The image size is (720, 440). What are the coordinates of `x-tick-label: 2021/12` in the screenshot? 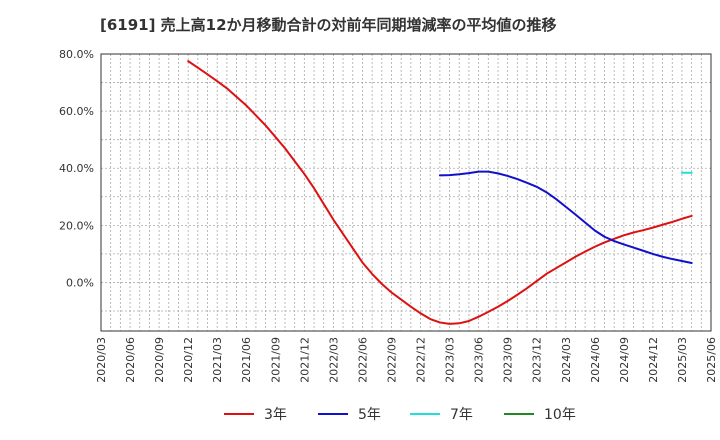 It's located at (304, 360).